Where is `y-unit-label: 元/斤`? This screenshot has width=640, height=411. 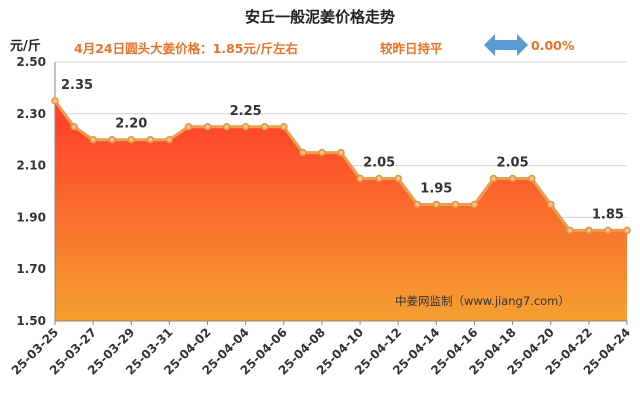
y-unit-label: 元/斤 is located at coordinates (25, 46).